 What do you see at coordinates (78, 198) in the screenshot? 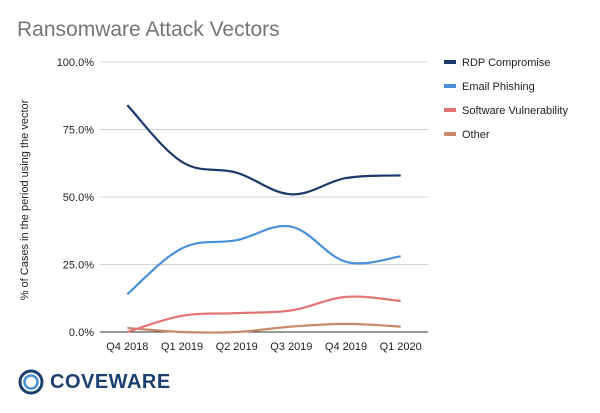
I see `y-tick-label: 50.0%` at bounding box center [78, 198].